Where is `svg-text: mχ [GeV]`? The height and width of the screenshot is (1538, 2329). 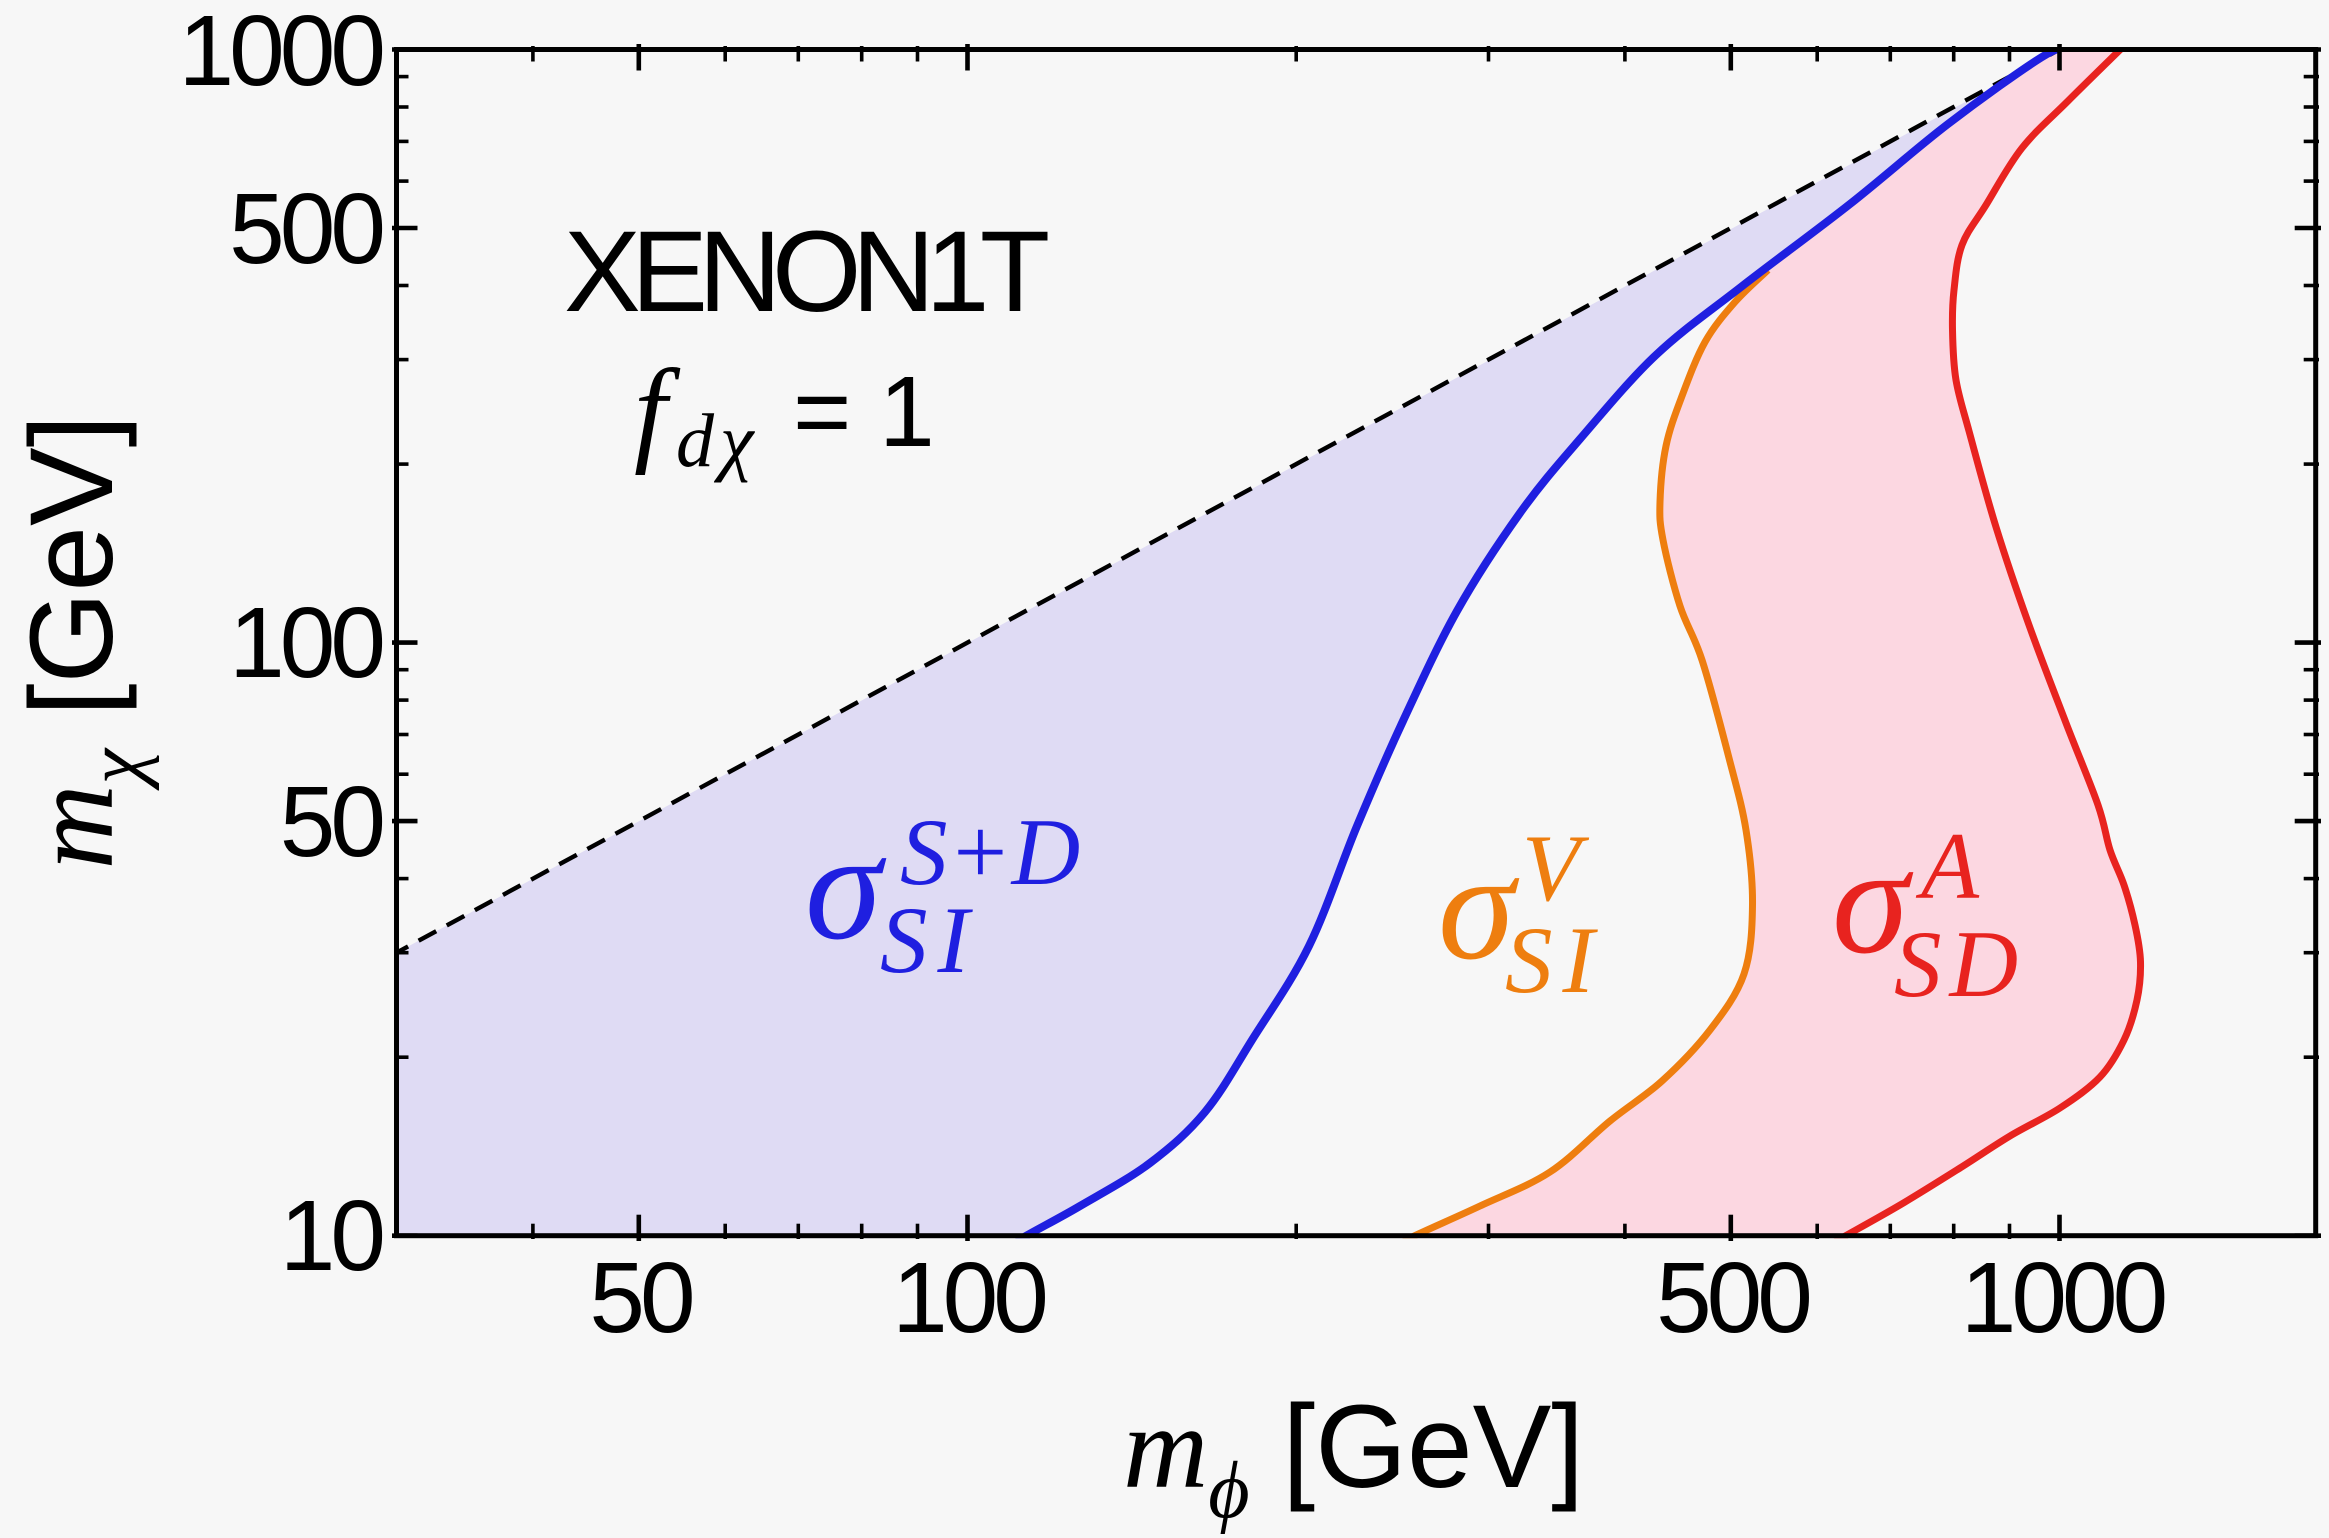
svg-text: mχ [GeV] is located at coordinates (83, 642).